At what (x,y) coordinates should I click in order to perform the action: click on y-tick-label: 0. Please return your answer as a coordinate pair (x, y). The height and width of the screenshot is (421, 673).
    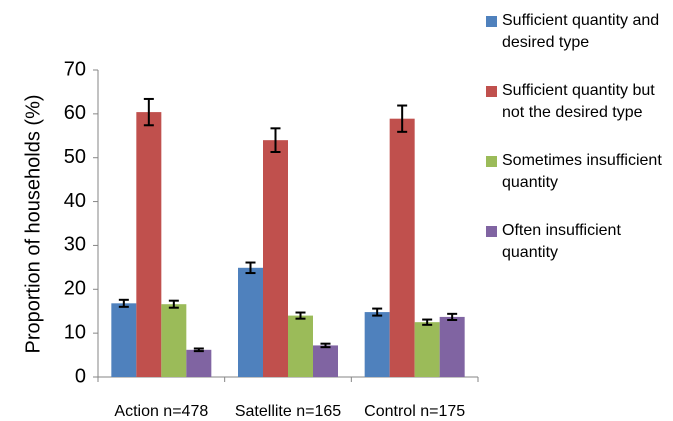
    Looking at the image, I should click on (80, 376).